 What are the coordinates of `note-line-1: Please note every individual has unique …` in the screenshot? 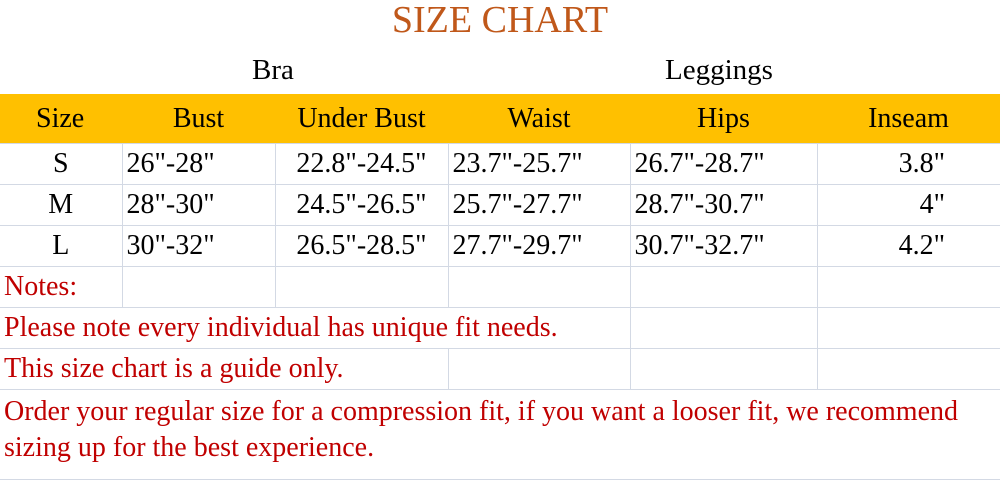 It's located at (315, 328).